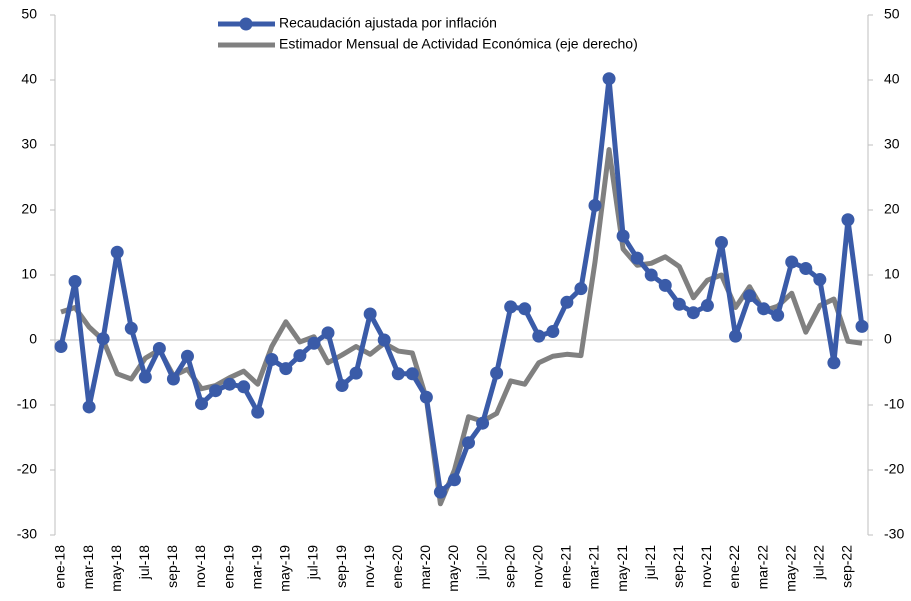 The image size is (911, 601). I want to click on x-tick-label: mar-21, so click(594, 567).